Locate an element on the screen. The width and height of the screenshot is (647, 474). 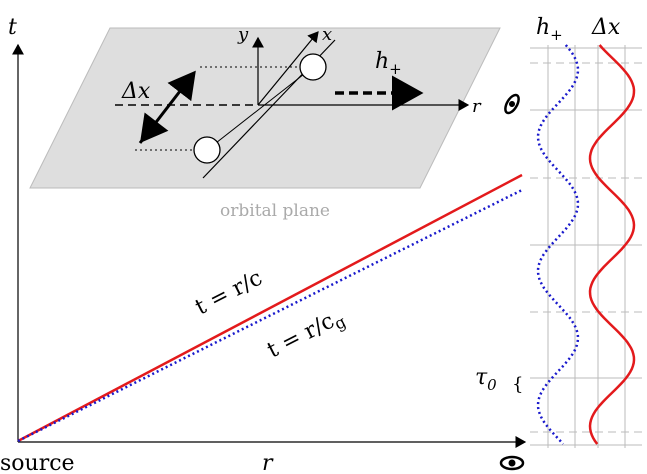
panel-dx: Δx is located at coordinates (606, 27).